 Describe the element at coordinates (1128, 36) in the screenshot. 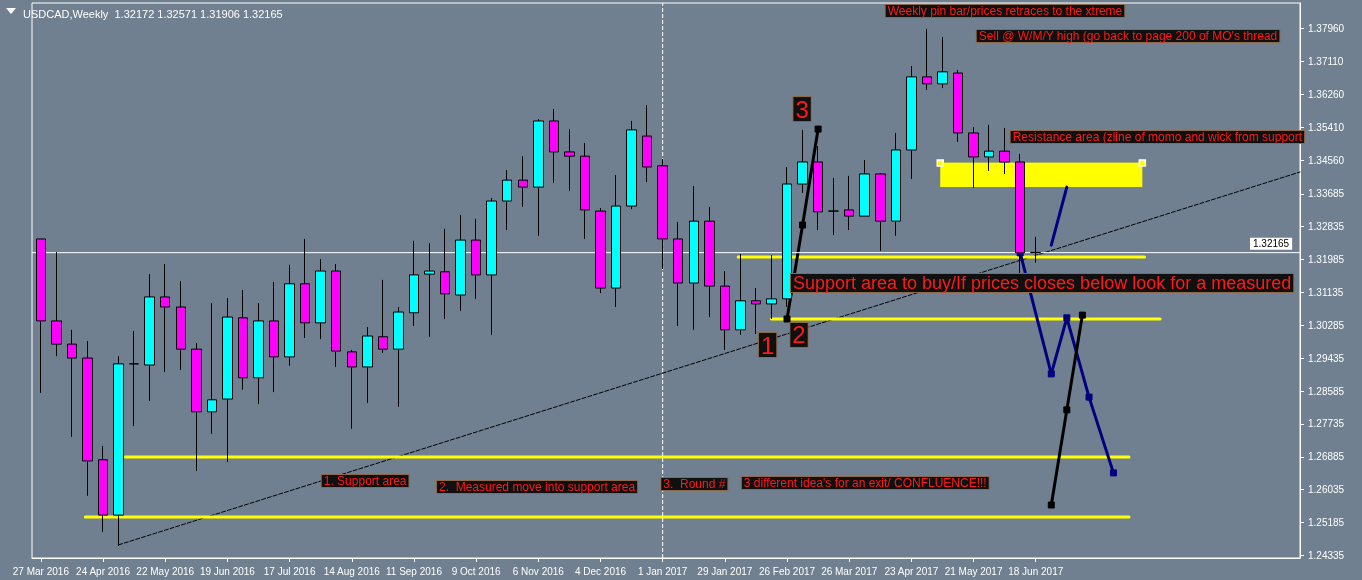

I see `annotation: Sell @ W/M/Y high (go back to page 200 of MO's thread` at that location.